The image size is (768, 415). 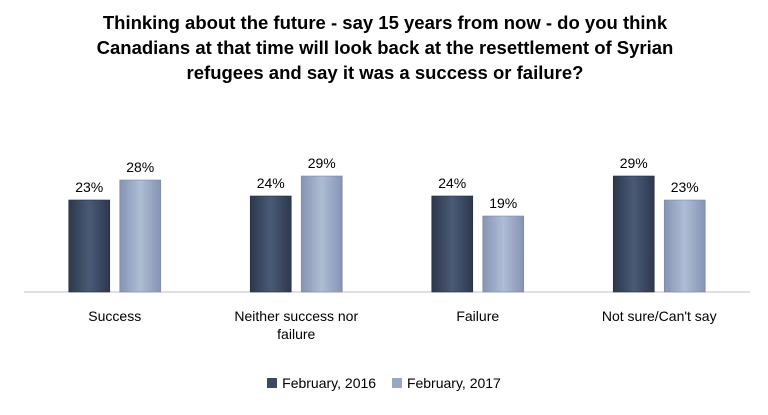 I want to click on data-label-february-2016-success: 23%, so click(x=89, y=187).